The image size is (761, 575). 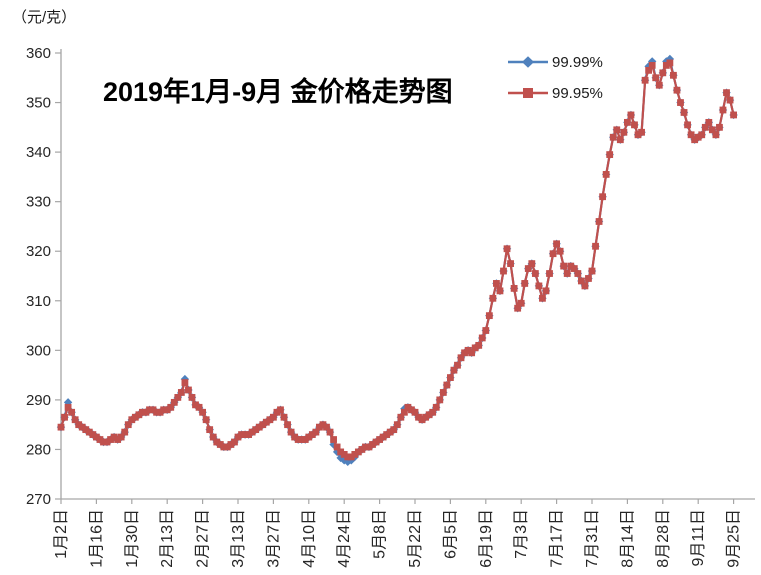 What do you see at coordinates (380, 534) in the screenshot?
I see `x-tick-label: 5月8日` at bounding box center [380, 534].